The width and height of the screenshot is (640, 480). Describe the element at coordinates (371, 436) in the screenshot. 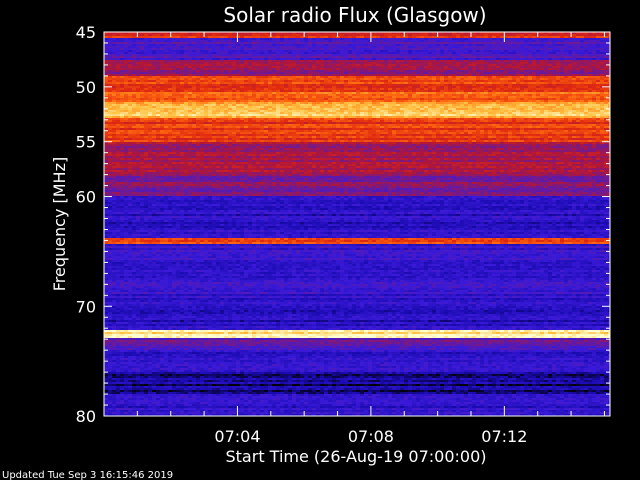

I see `x-tick-label: 07:08` at that location.